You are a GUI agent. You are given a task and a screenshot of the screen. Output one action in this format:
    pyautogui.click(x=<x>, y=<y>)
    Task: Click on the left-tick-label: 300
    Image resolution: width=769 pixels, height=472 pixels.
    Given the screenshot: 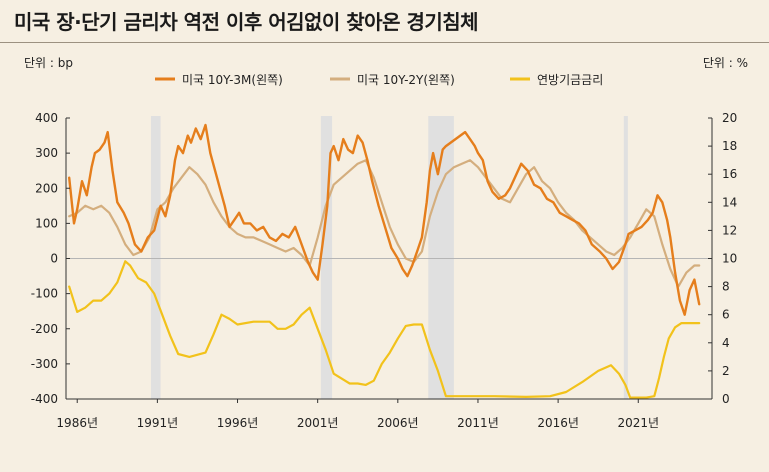 What is the action you would take?
    pyautogui.click(x=46, y=153)
    